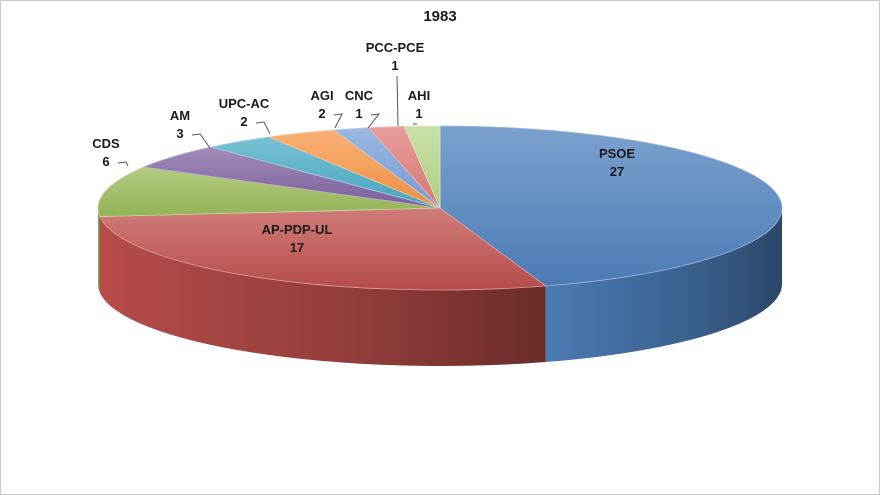 Image resolution: width=880 pixels, height=495 pixels. I want to click on slice-label-cds: CDS, so click(106, 143).